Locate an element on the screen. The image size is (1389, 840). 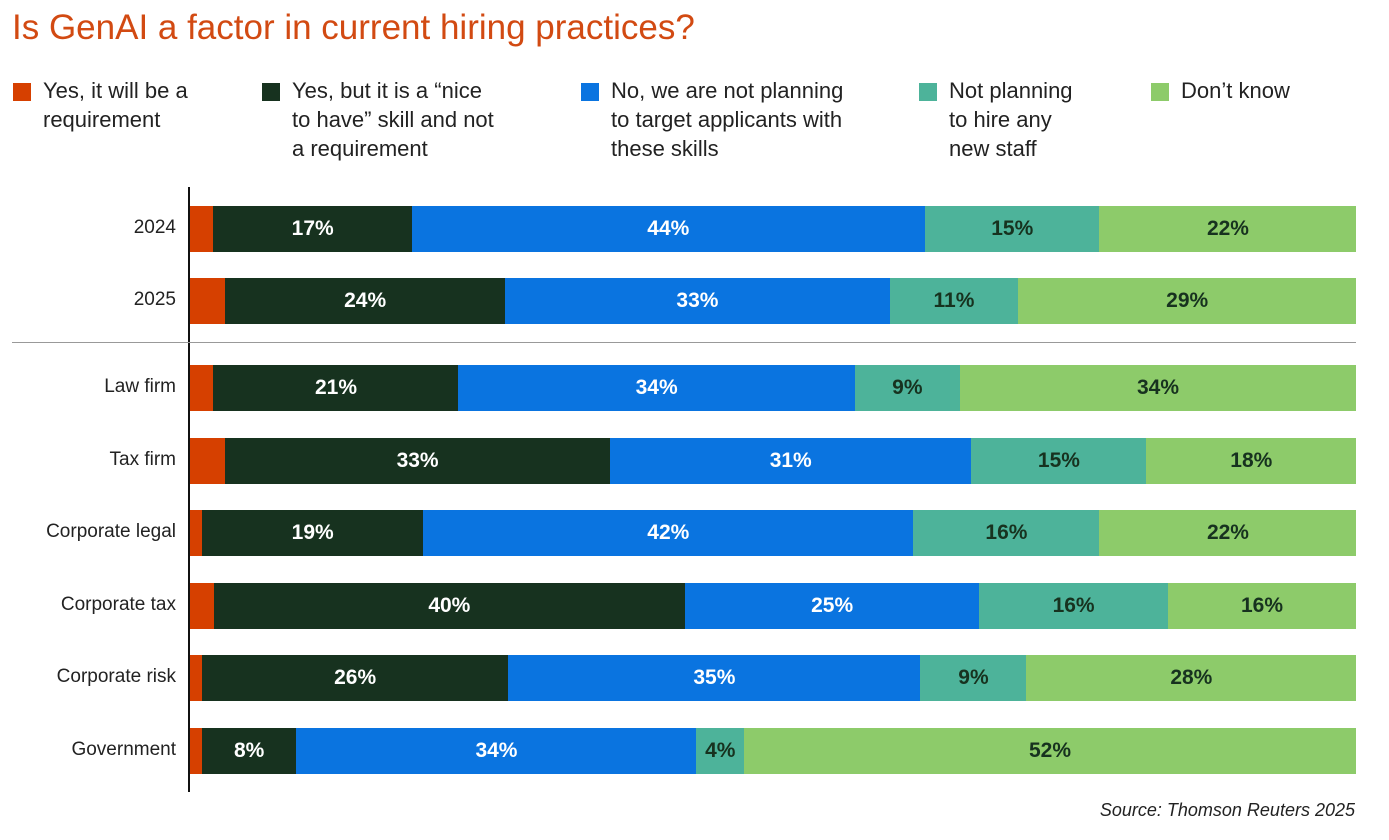
data-label: 29% is located at coordinates (1187, 300).